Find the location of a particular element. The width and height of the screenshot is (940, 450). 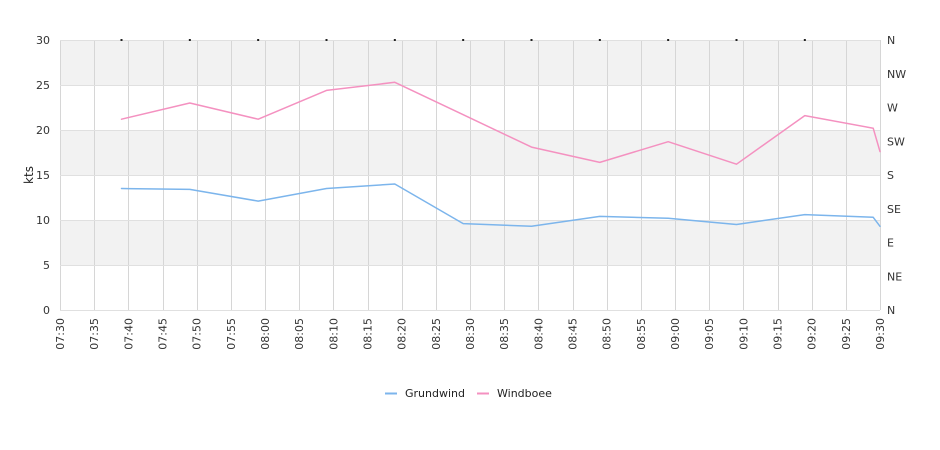

x-tick-label: 09:05 is located at coordinates (709, 334).